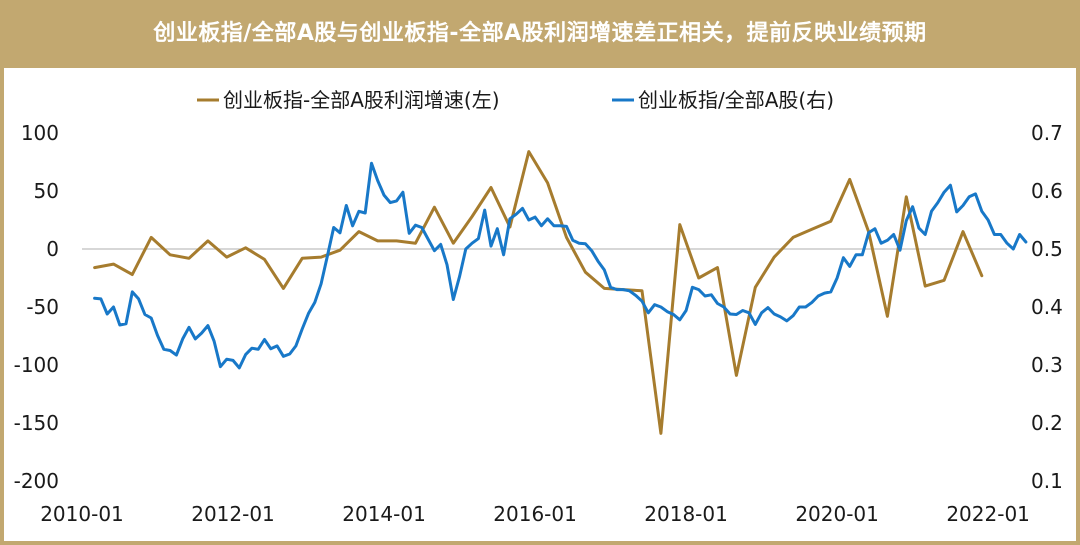 This screenshot has height=545, width=1080. Describe the element at coordinates (36, 365) in the screenshot. I see `y-left-tick-label: -100` at that location.